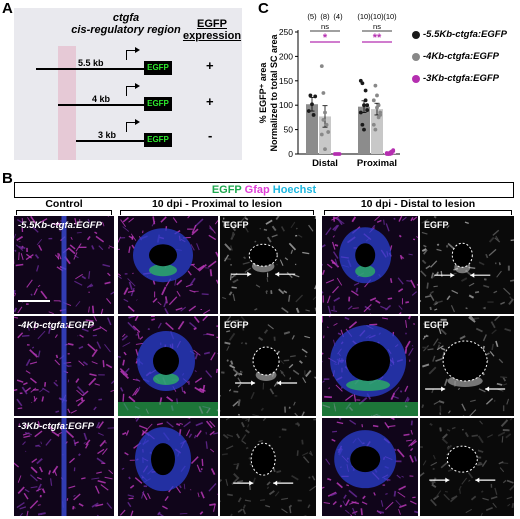 Image resolution: width=520 pixels, height=519 pixels. What do you see at coordinates (101, 99) in the screenshot?
I see `construct-kb-2: 4 kb` at bounding box center [101, 99].